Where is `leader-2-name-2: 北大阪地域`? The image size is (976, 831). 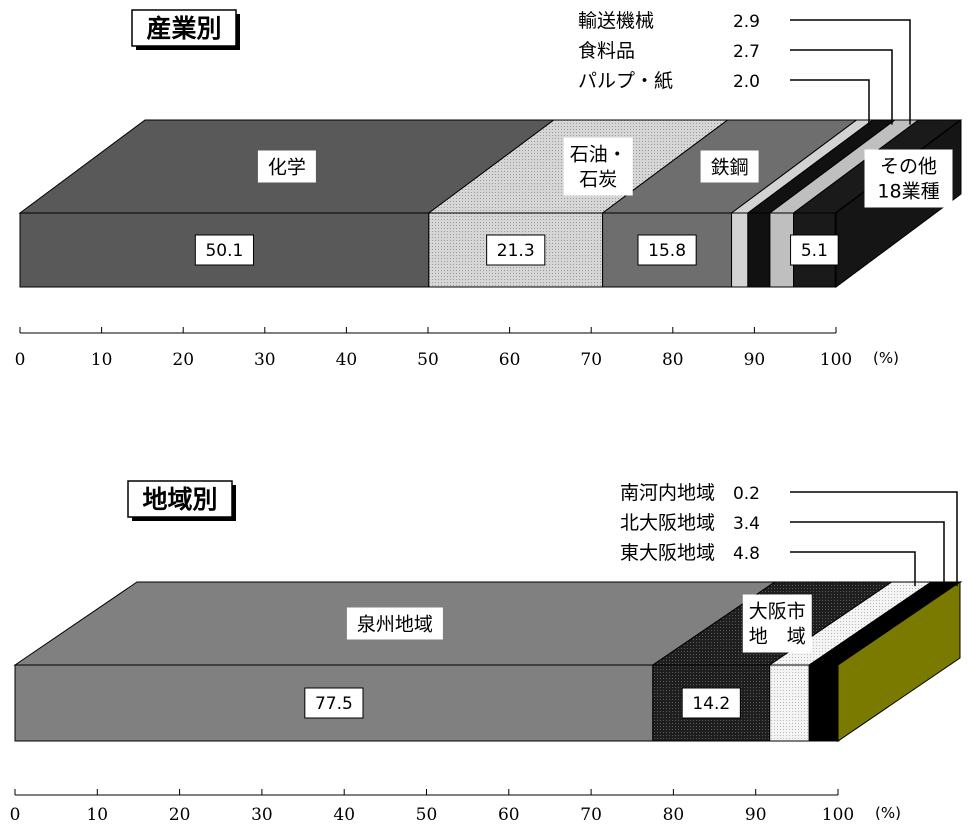
leader-2-name-2: 北大阪地域 is located at coordinates (667, 523).